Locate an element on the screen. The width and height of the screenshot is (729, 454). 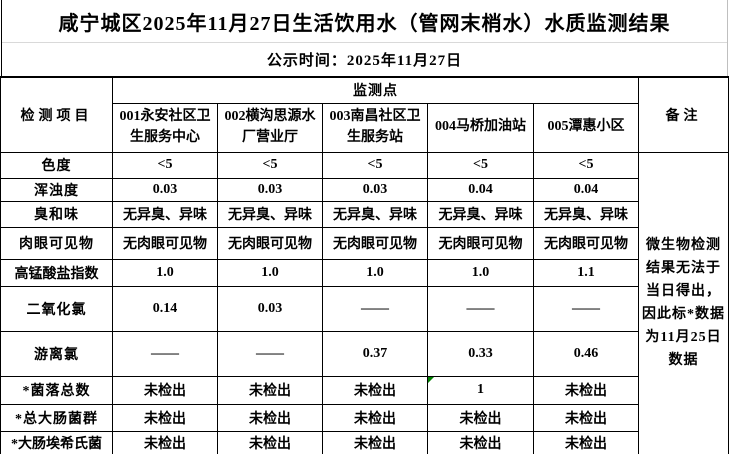
table-cell: 1.1 is located at coordinates (586, 272).